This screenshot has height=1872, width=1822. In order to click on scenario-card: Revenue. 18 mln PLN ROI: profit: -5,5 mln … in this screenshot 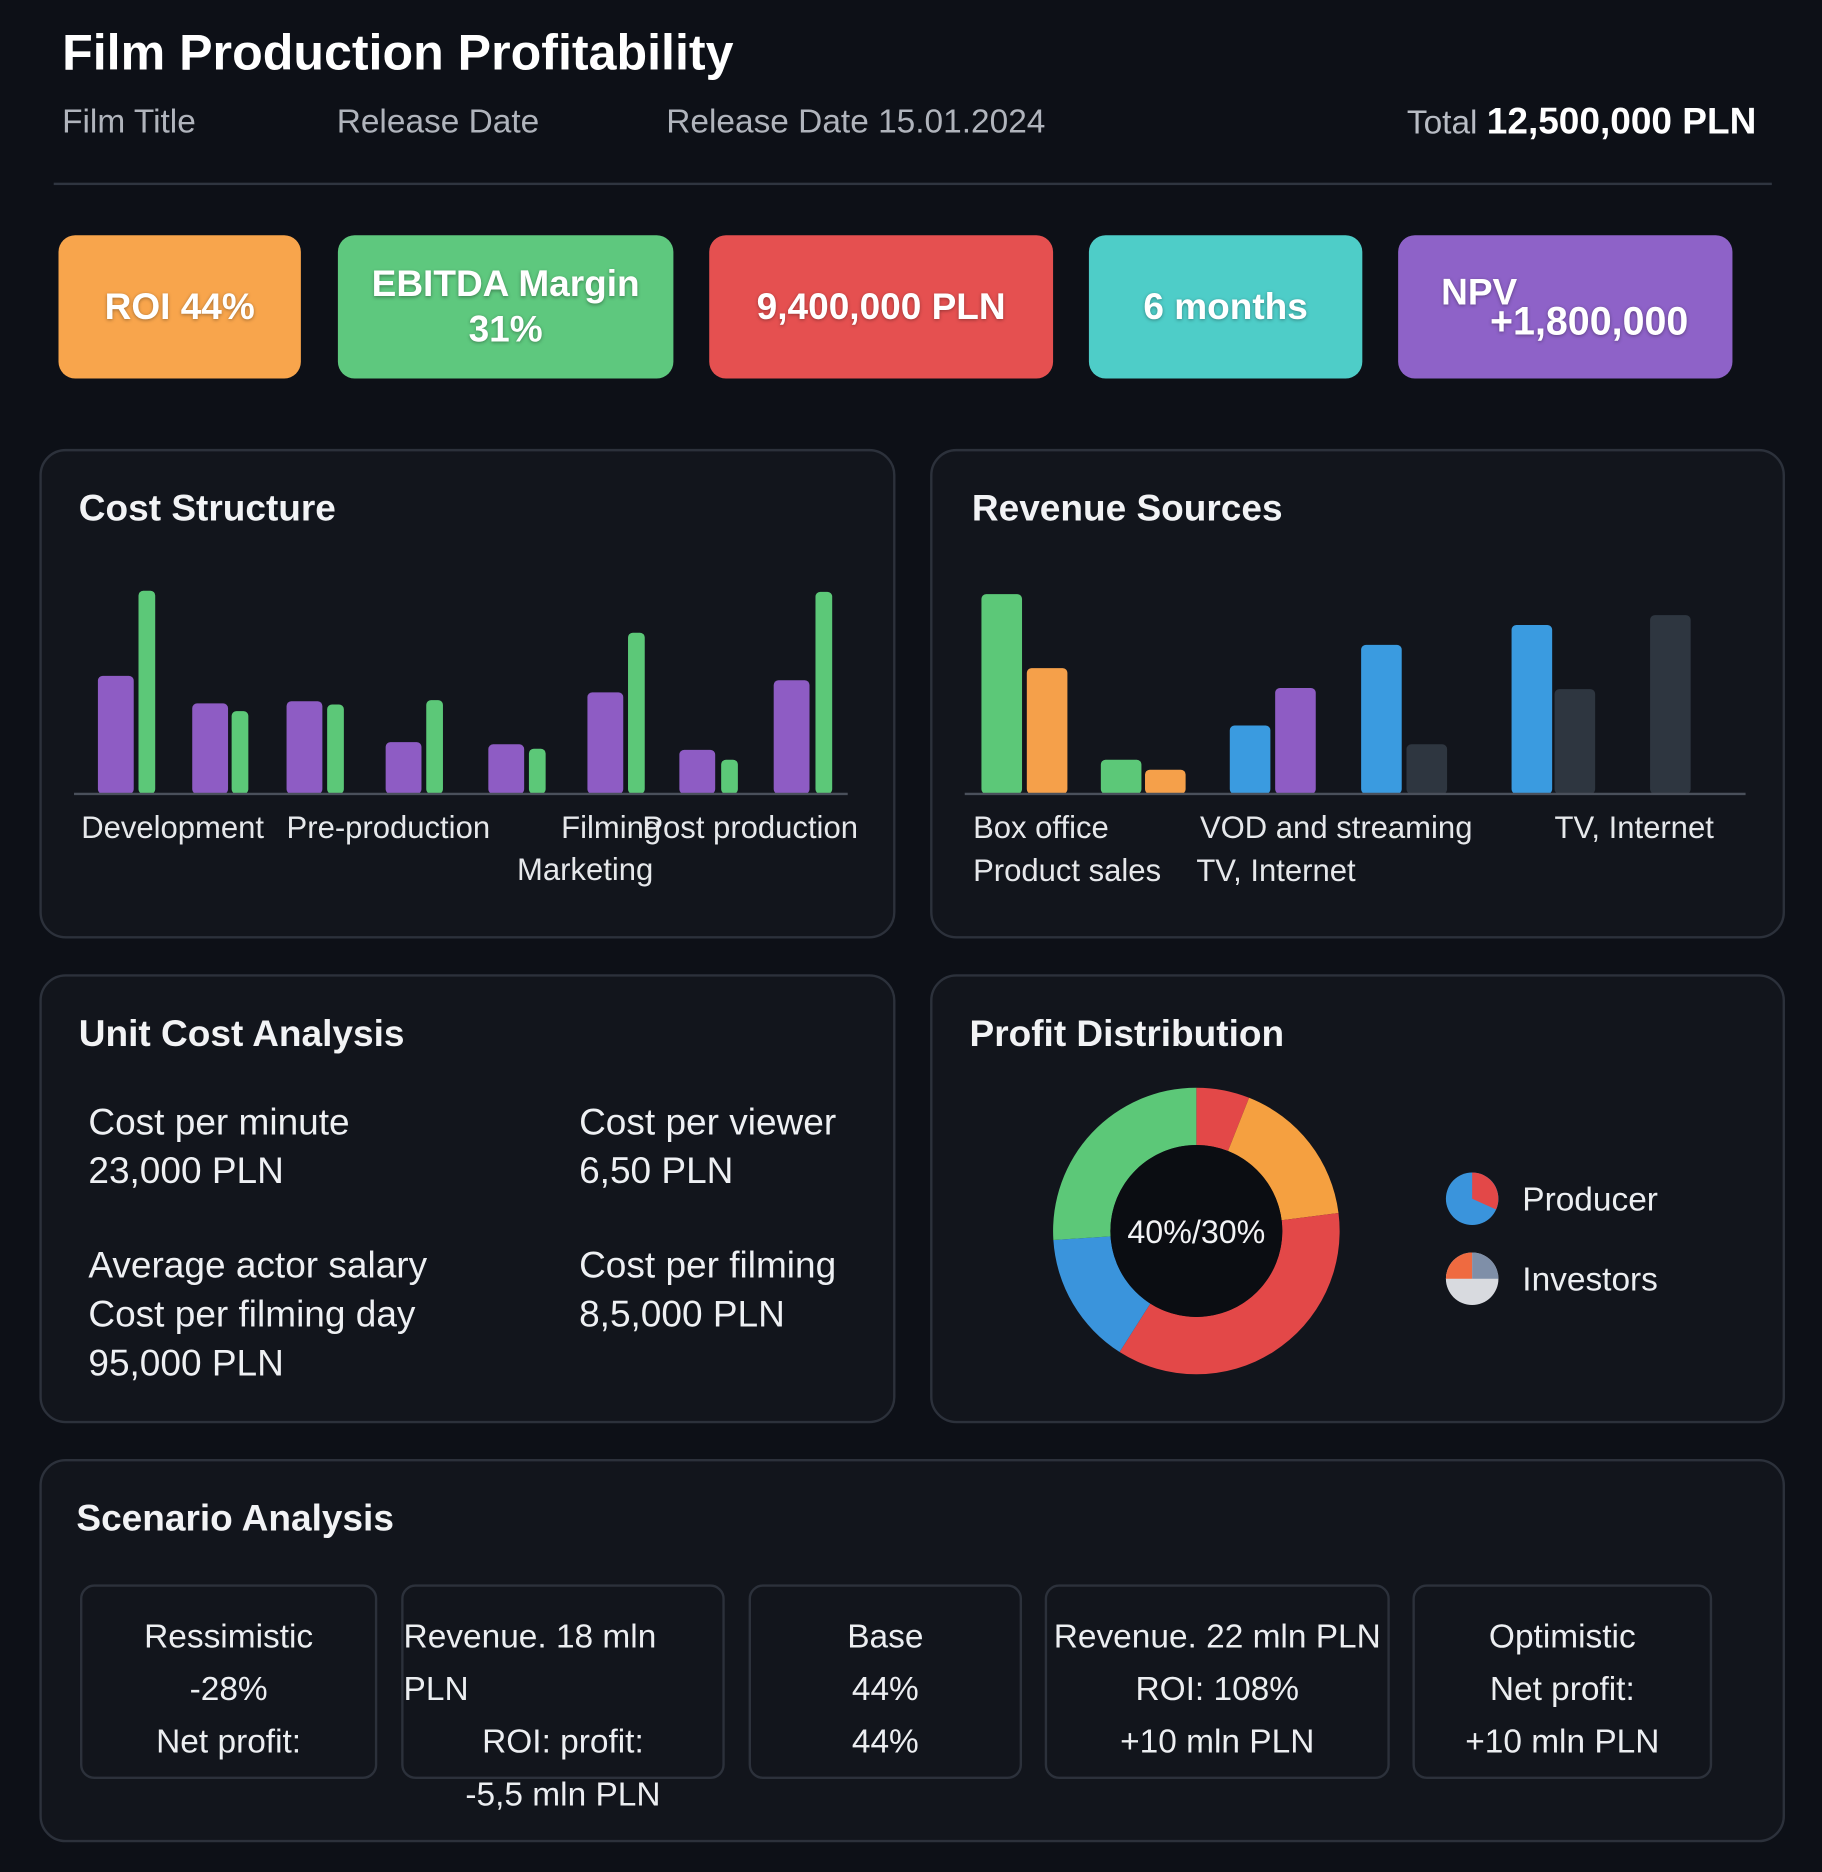, I will do `click(563, 1698)`.